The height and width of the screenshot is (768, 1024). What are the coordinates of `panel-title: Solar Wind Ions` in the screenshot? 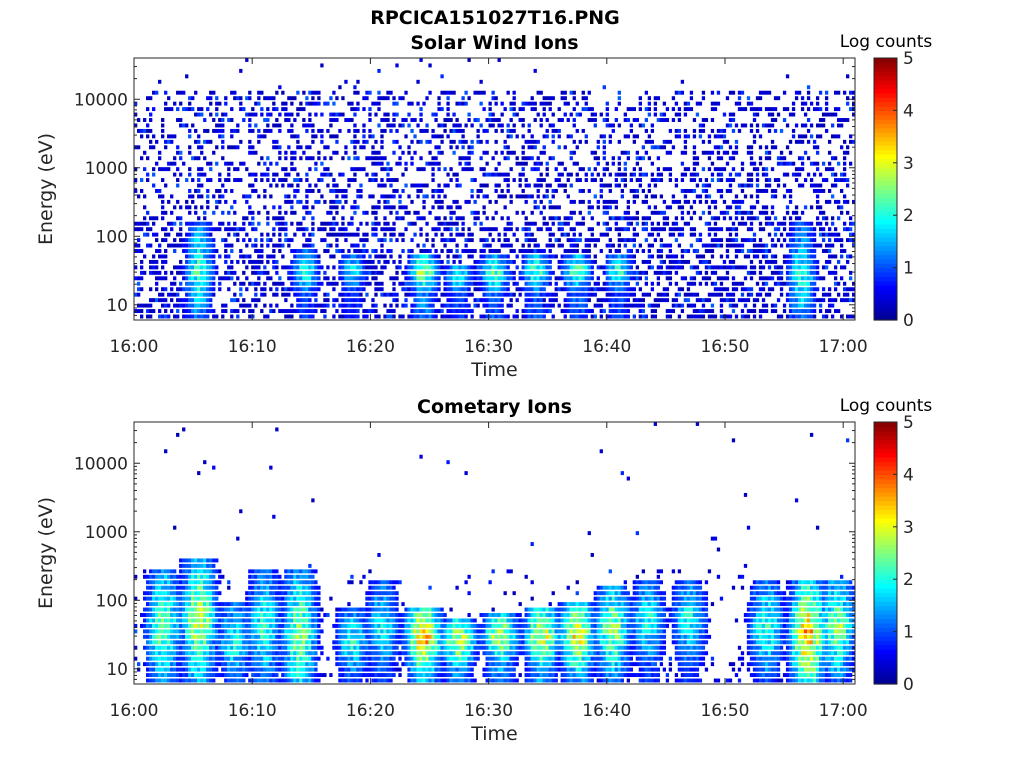 It's located at (494, 43).